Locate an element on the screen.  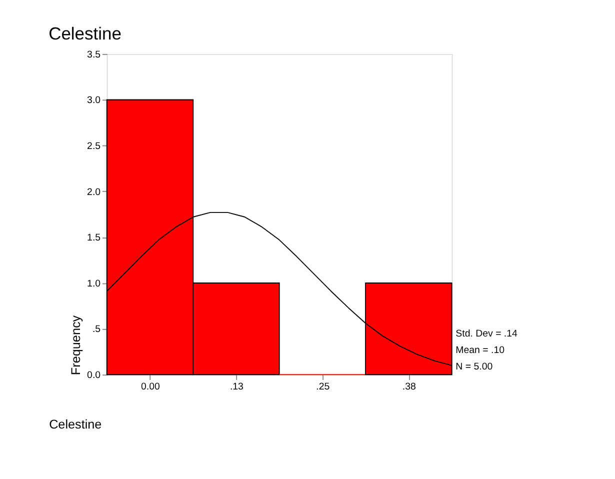
y-axis-title: Frequency is located at coordinates (76, 345).